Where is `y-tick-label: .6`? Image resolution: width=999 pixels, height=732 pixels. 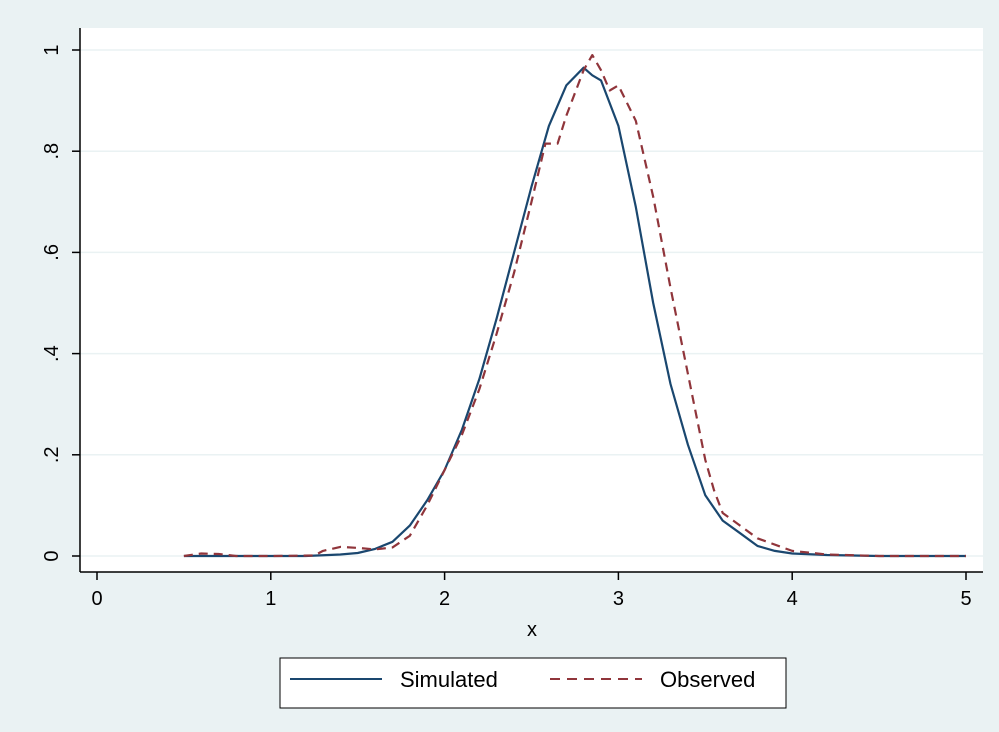
y-tick-label: .6 is located at coordinates (52, 252).